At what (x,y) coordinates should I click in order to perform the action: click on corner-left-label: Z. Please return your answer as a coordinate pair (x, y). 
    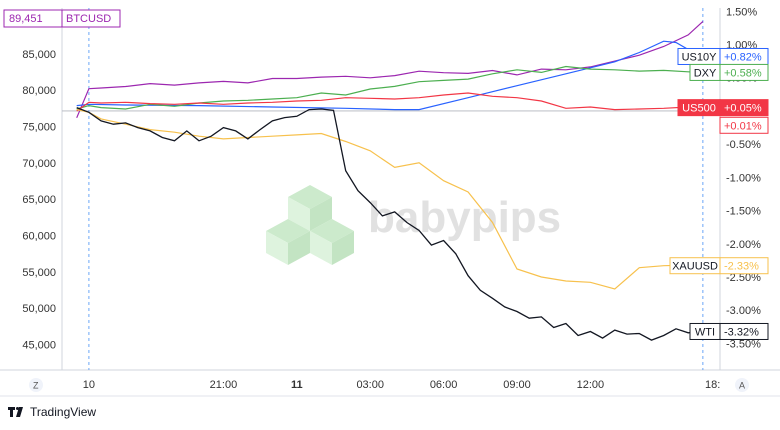
    Looking at the image, I should click on (36, 386).